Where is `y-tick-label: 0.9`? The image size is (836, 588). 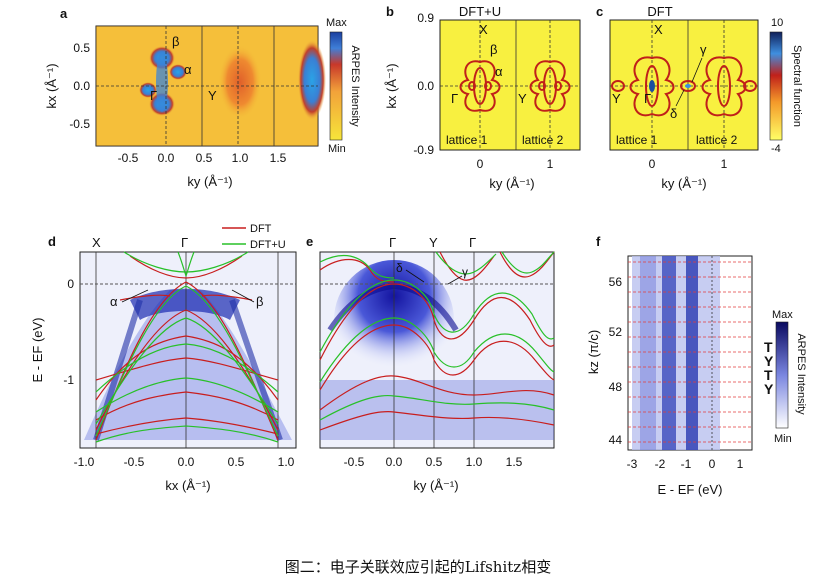
y-tick-label: 0.9 is located at coordinates (425, 18).